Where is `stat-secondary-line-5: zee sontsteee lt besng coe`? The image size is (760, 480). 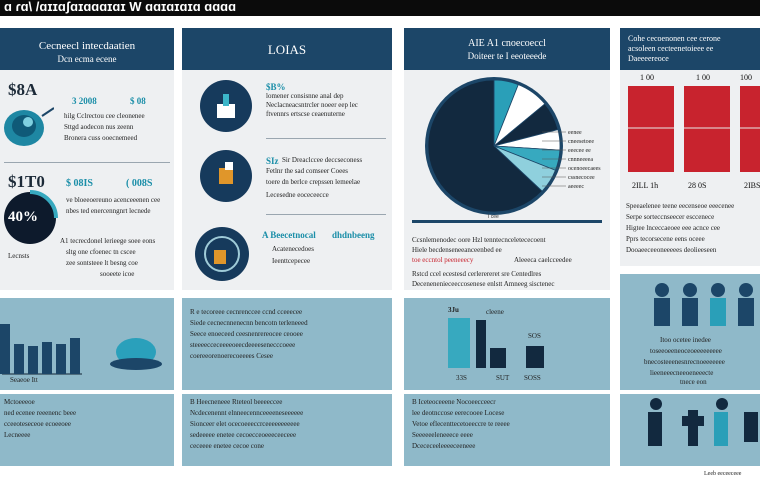 stat-secondary-line-5: zee sontsteee lt besng coe is located at coordinates (102, 263).